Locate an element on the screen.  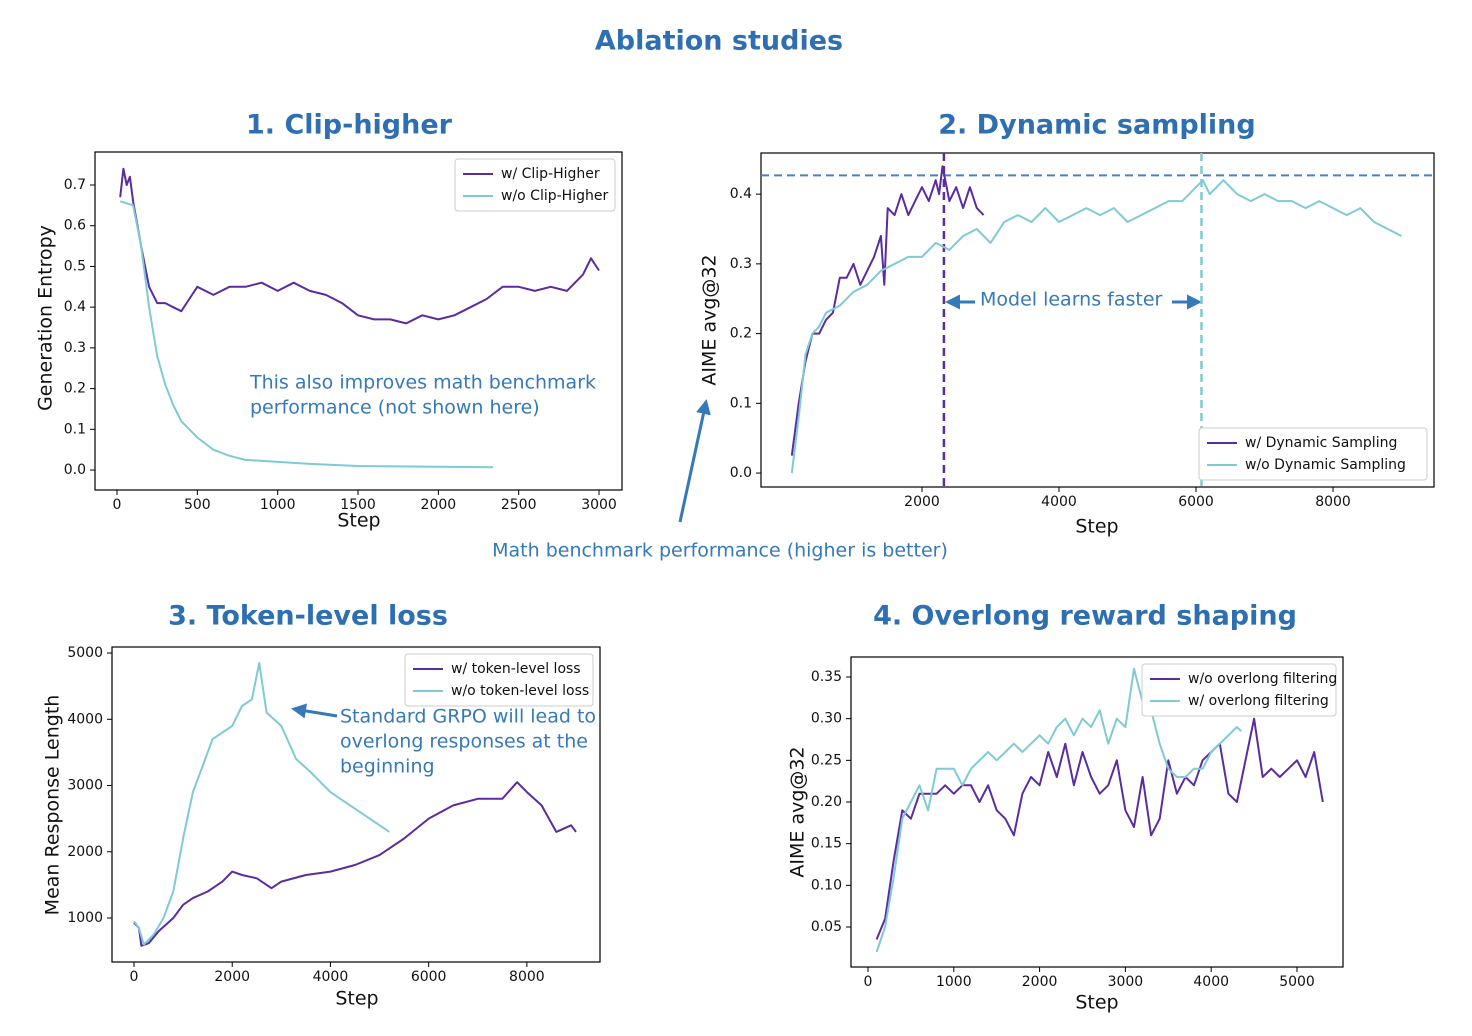
legend-label: w/ overlong filtering is located at coordinates (1258, 701).